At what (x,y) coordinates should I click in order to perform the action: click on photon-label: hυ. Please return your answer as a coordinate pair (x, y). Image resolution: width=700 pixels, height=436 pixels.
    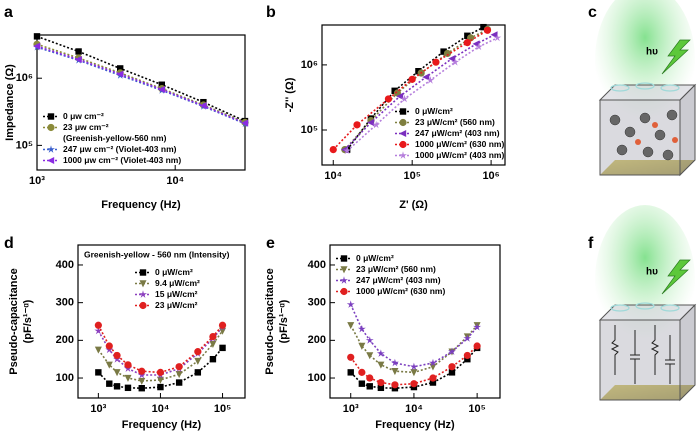
    Looking at the image, I should click on (652, 52).